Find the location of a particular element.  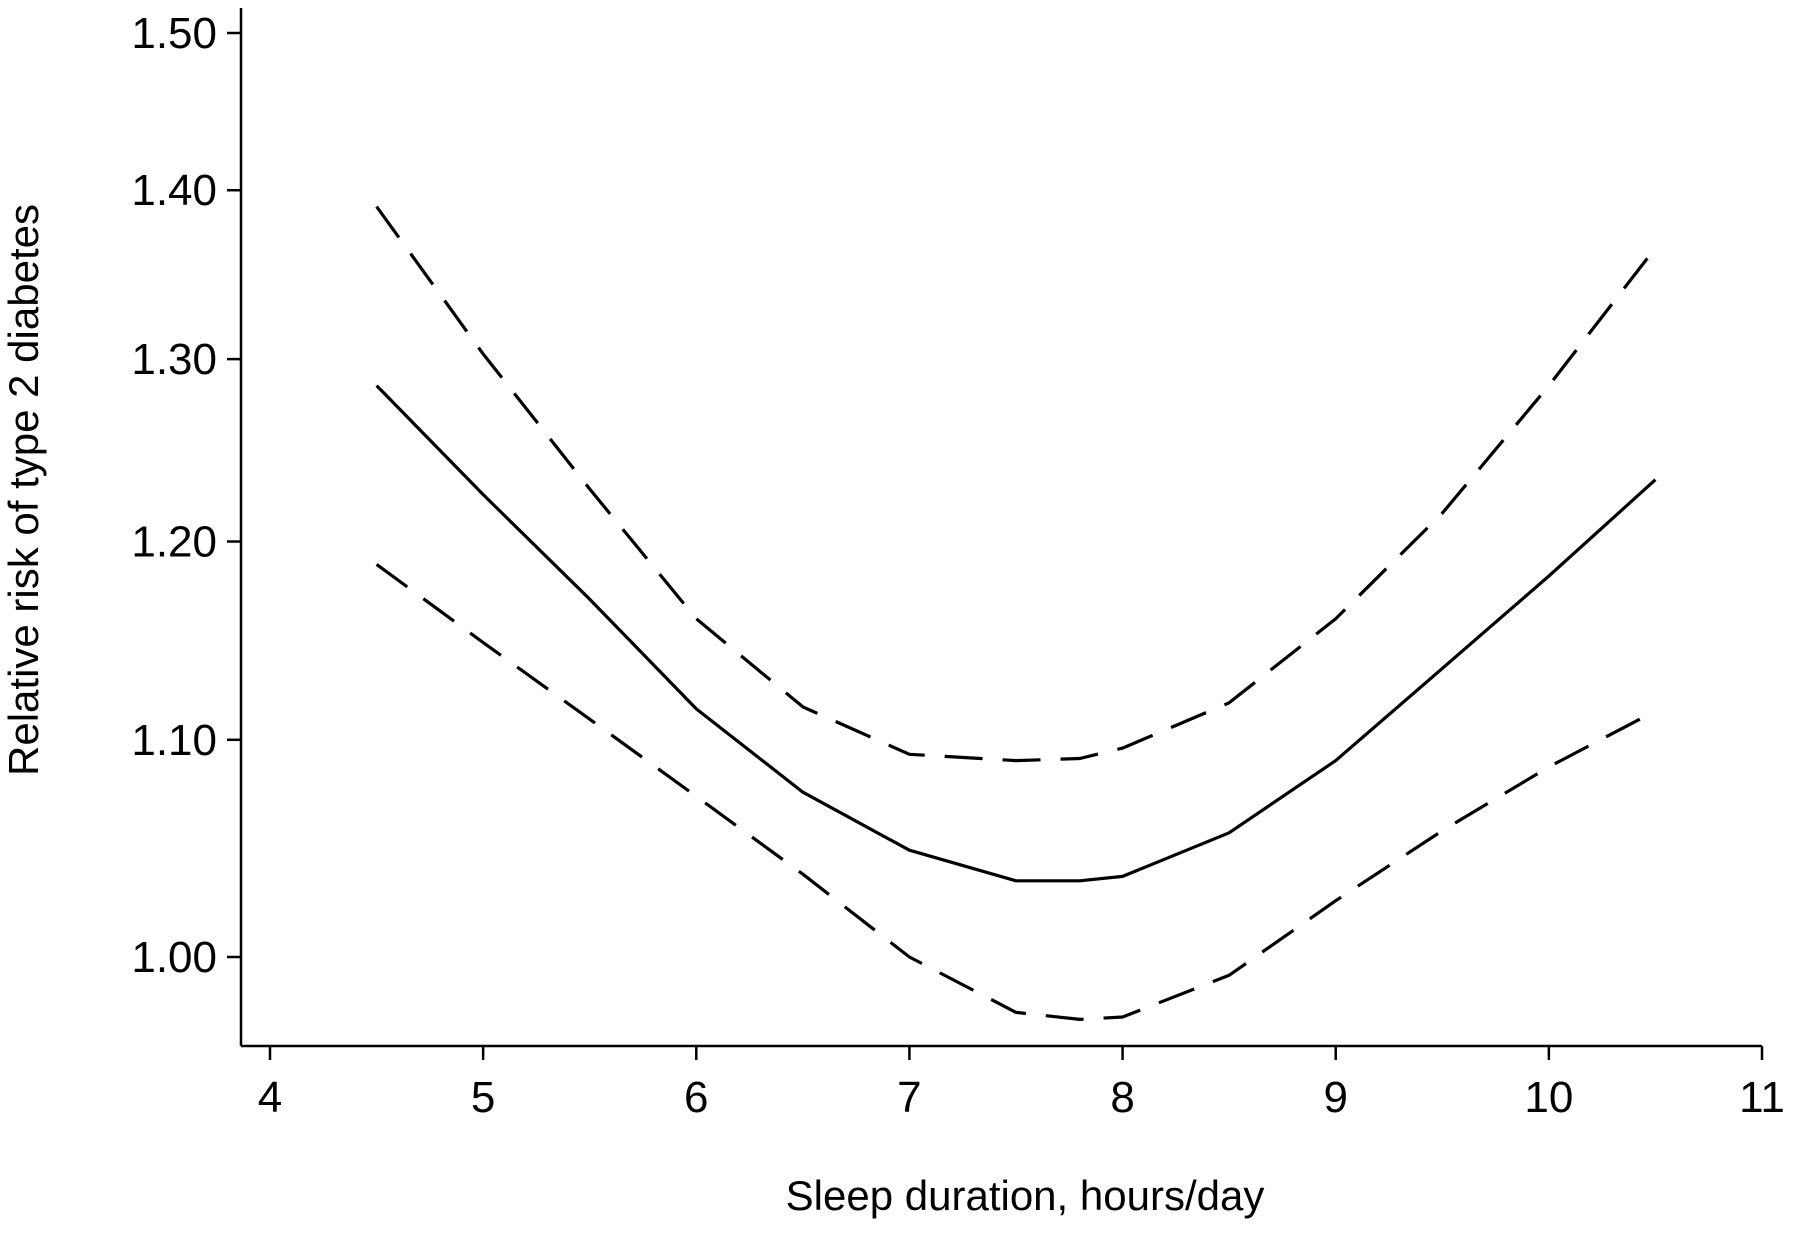

y-tick-label: 1.00 is located at coordinates (174, 957).